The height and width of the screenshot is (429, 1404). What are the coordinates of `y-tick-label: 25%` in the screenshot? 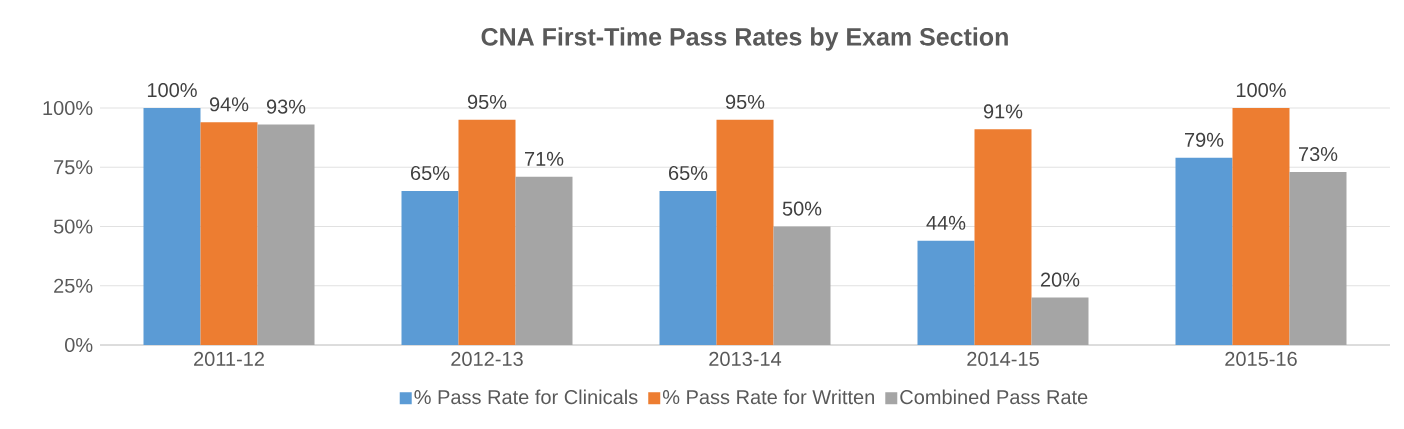 It's located at (73, 285).